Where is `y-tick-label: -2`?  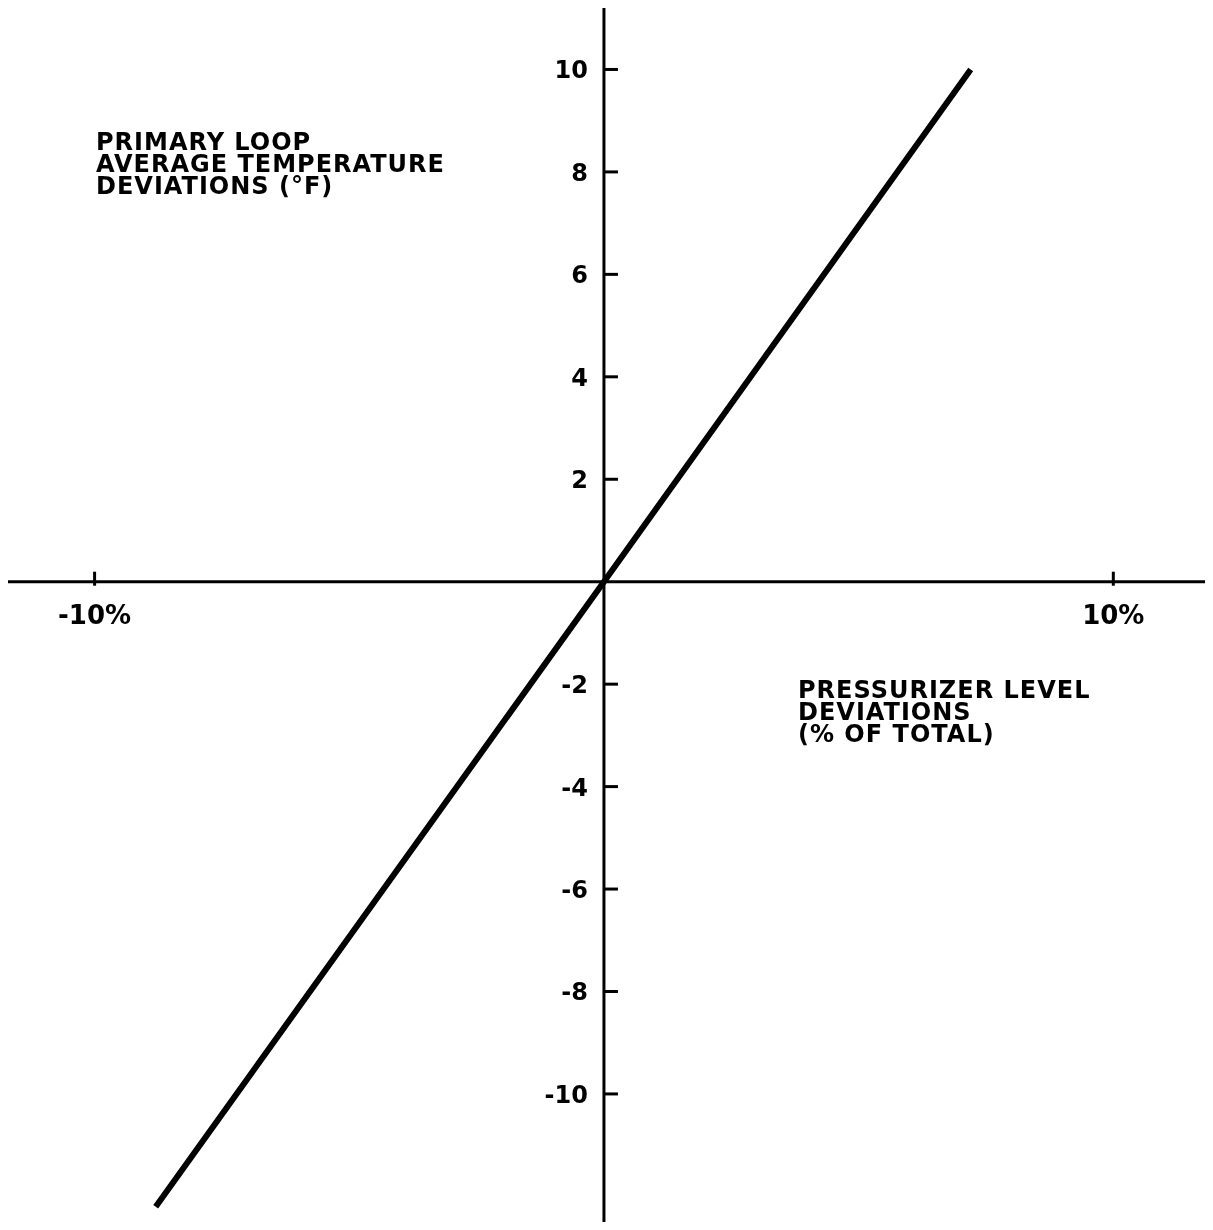
y-tick-label: -2 is located at coordinates (574, 685).